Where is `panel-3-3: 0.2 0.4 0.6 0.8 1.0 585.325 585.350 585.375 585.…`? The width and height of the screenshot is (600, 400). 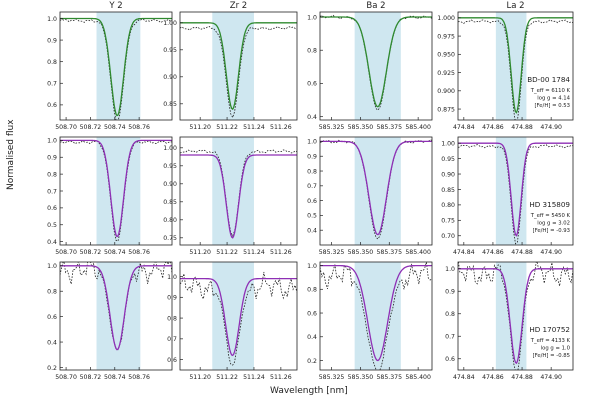
panel-3-3: 0.2 0.4 0.6 0.8 1.0 585.325 585.350 585.375 585.… is located at coordinates (370, 321).